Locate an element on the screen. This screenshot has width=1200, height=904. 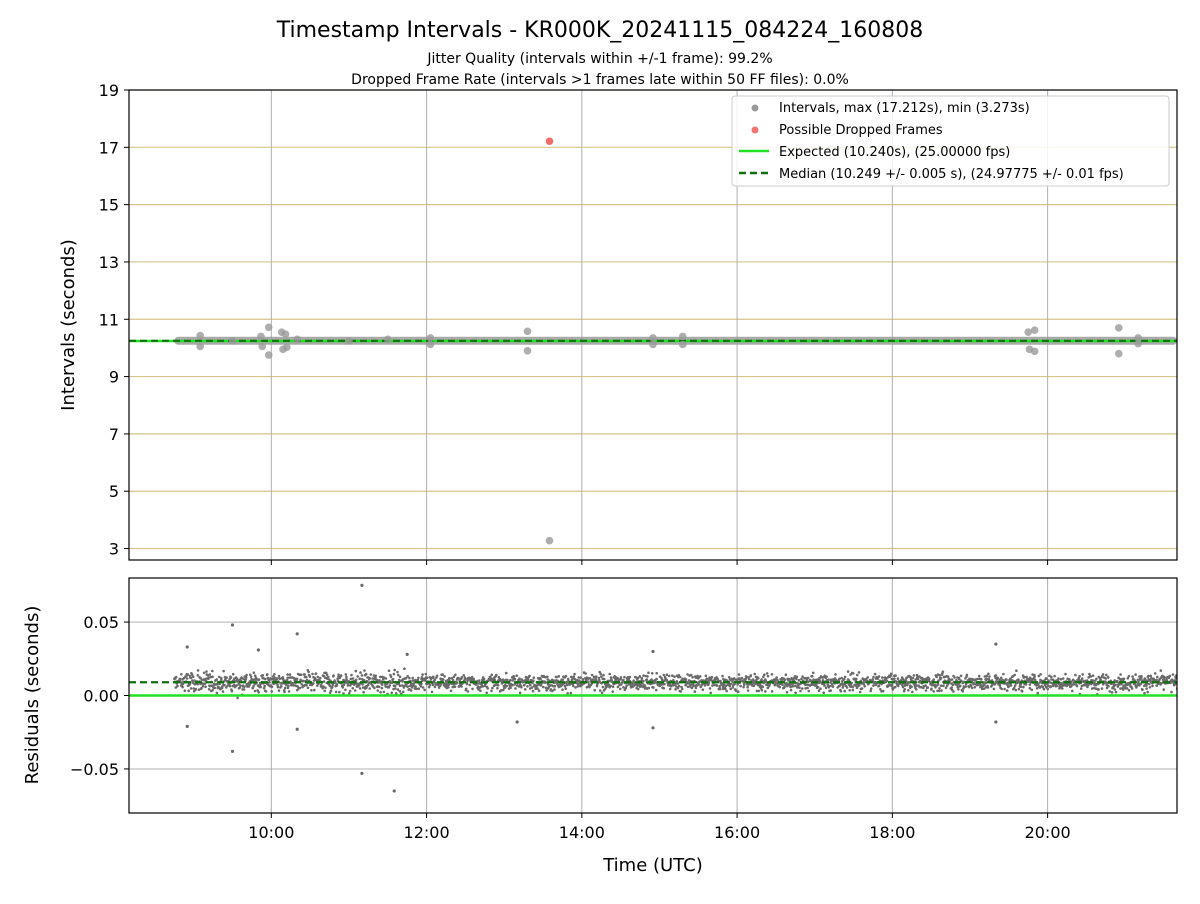
bottom-ytick-label: −0.05 is located at coordinates (94, 769).